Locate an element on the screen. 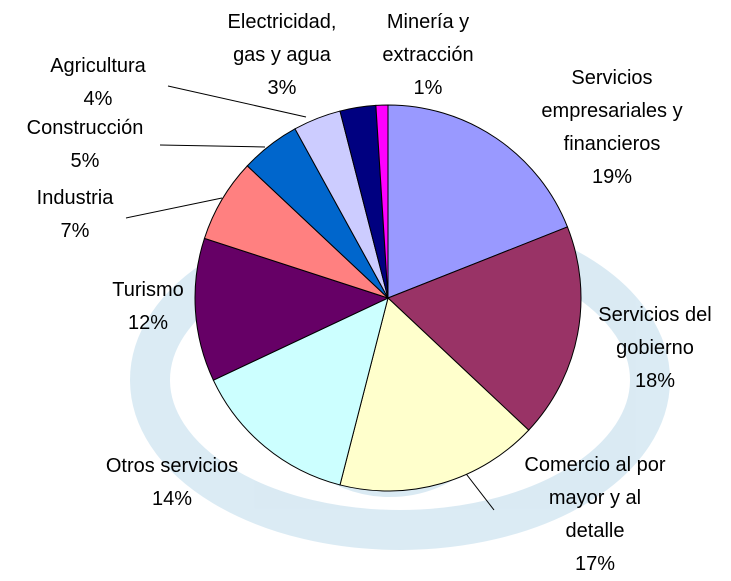  slice-label: Minería y extracción 1% is located at coordinates (428, 55).